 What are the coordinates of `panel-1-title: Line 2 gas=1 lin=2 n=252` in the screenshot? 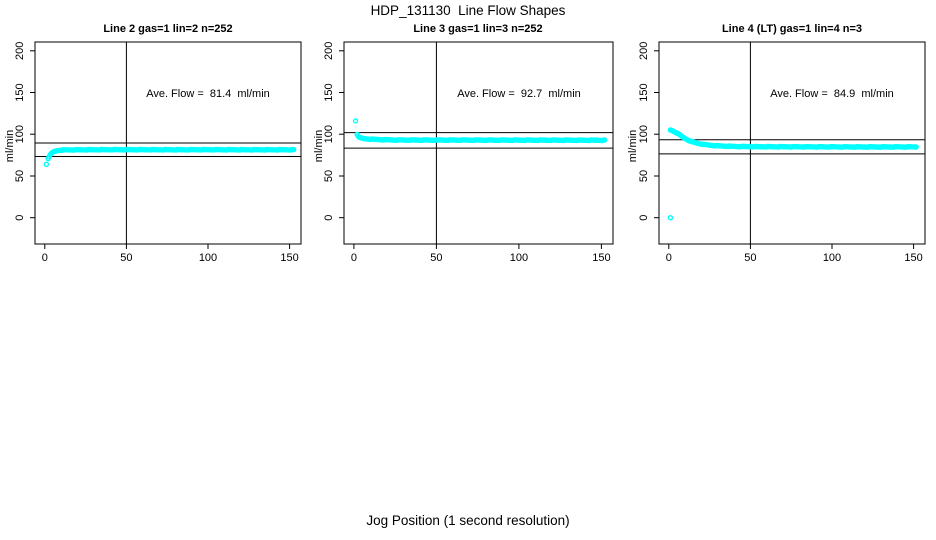 It's located at (167, 29).